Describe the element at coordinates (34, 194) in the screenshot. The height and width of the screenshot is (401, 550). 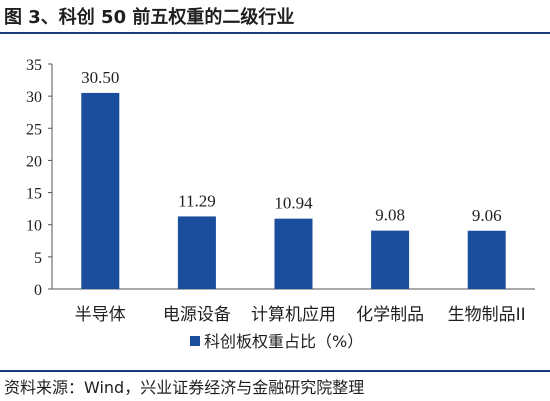
I see `y-tick-label: 15` at that location.